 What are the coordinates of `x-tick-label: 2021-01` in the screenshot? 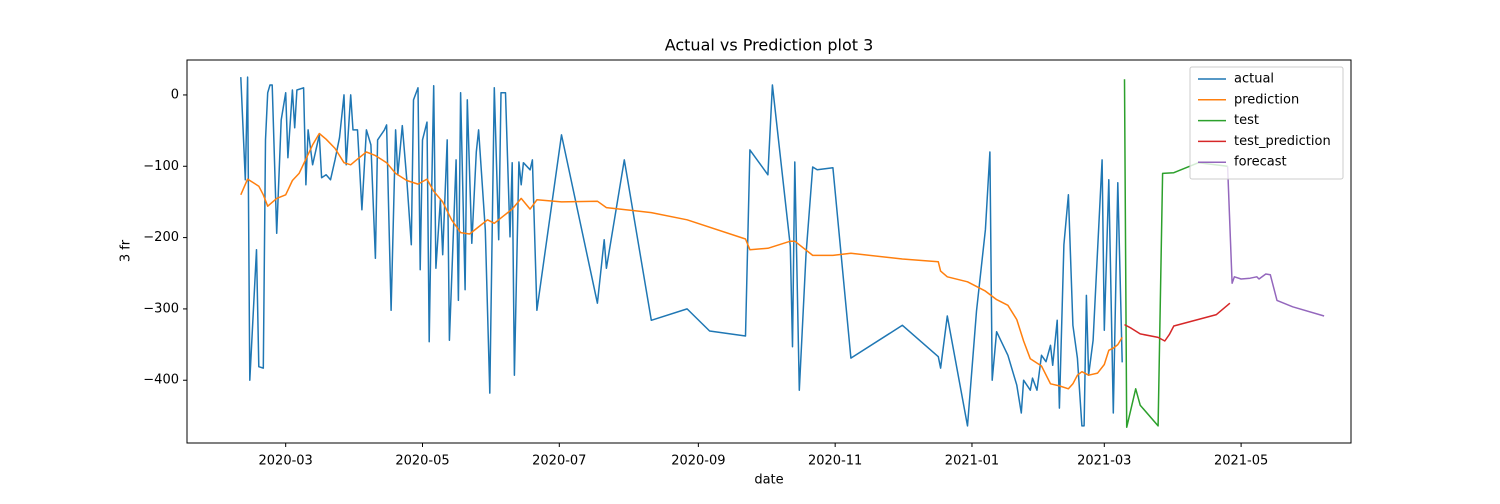 It's located at (972, 461).